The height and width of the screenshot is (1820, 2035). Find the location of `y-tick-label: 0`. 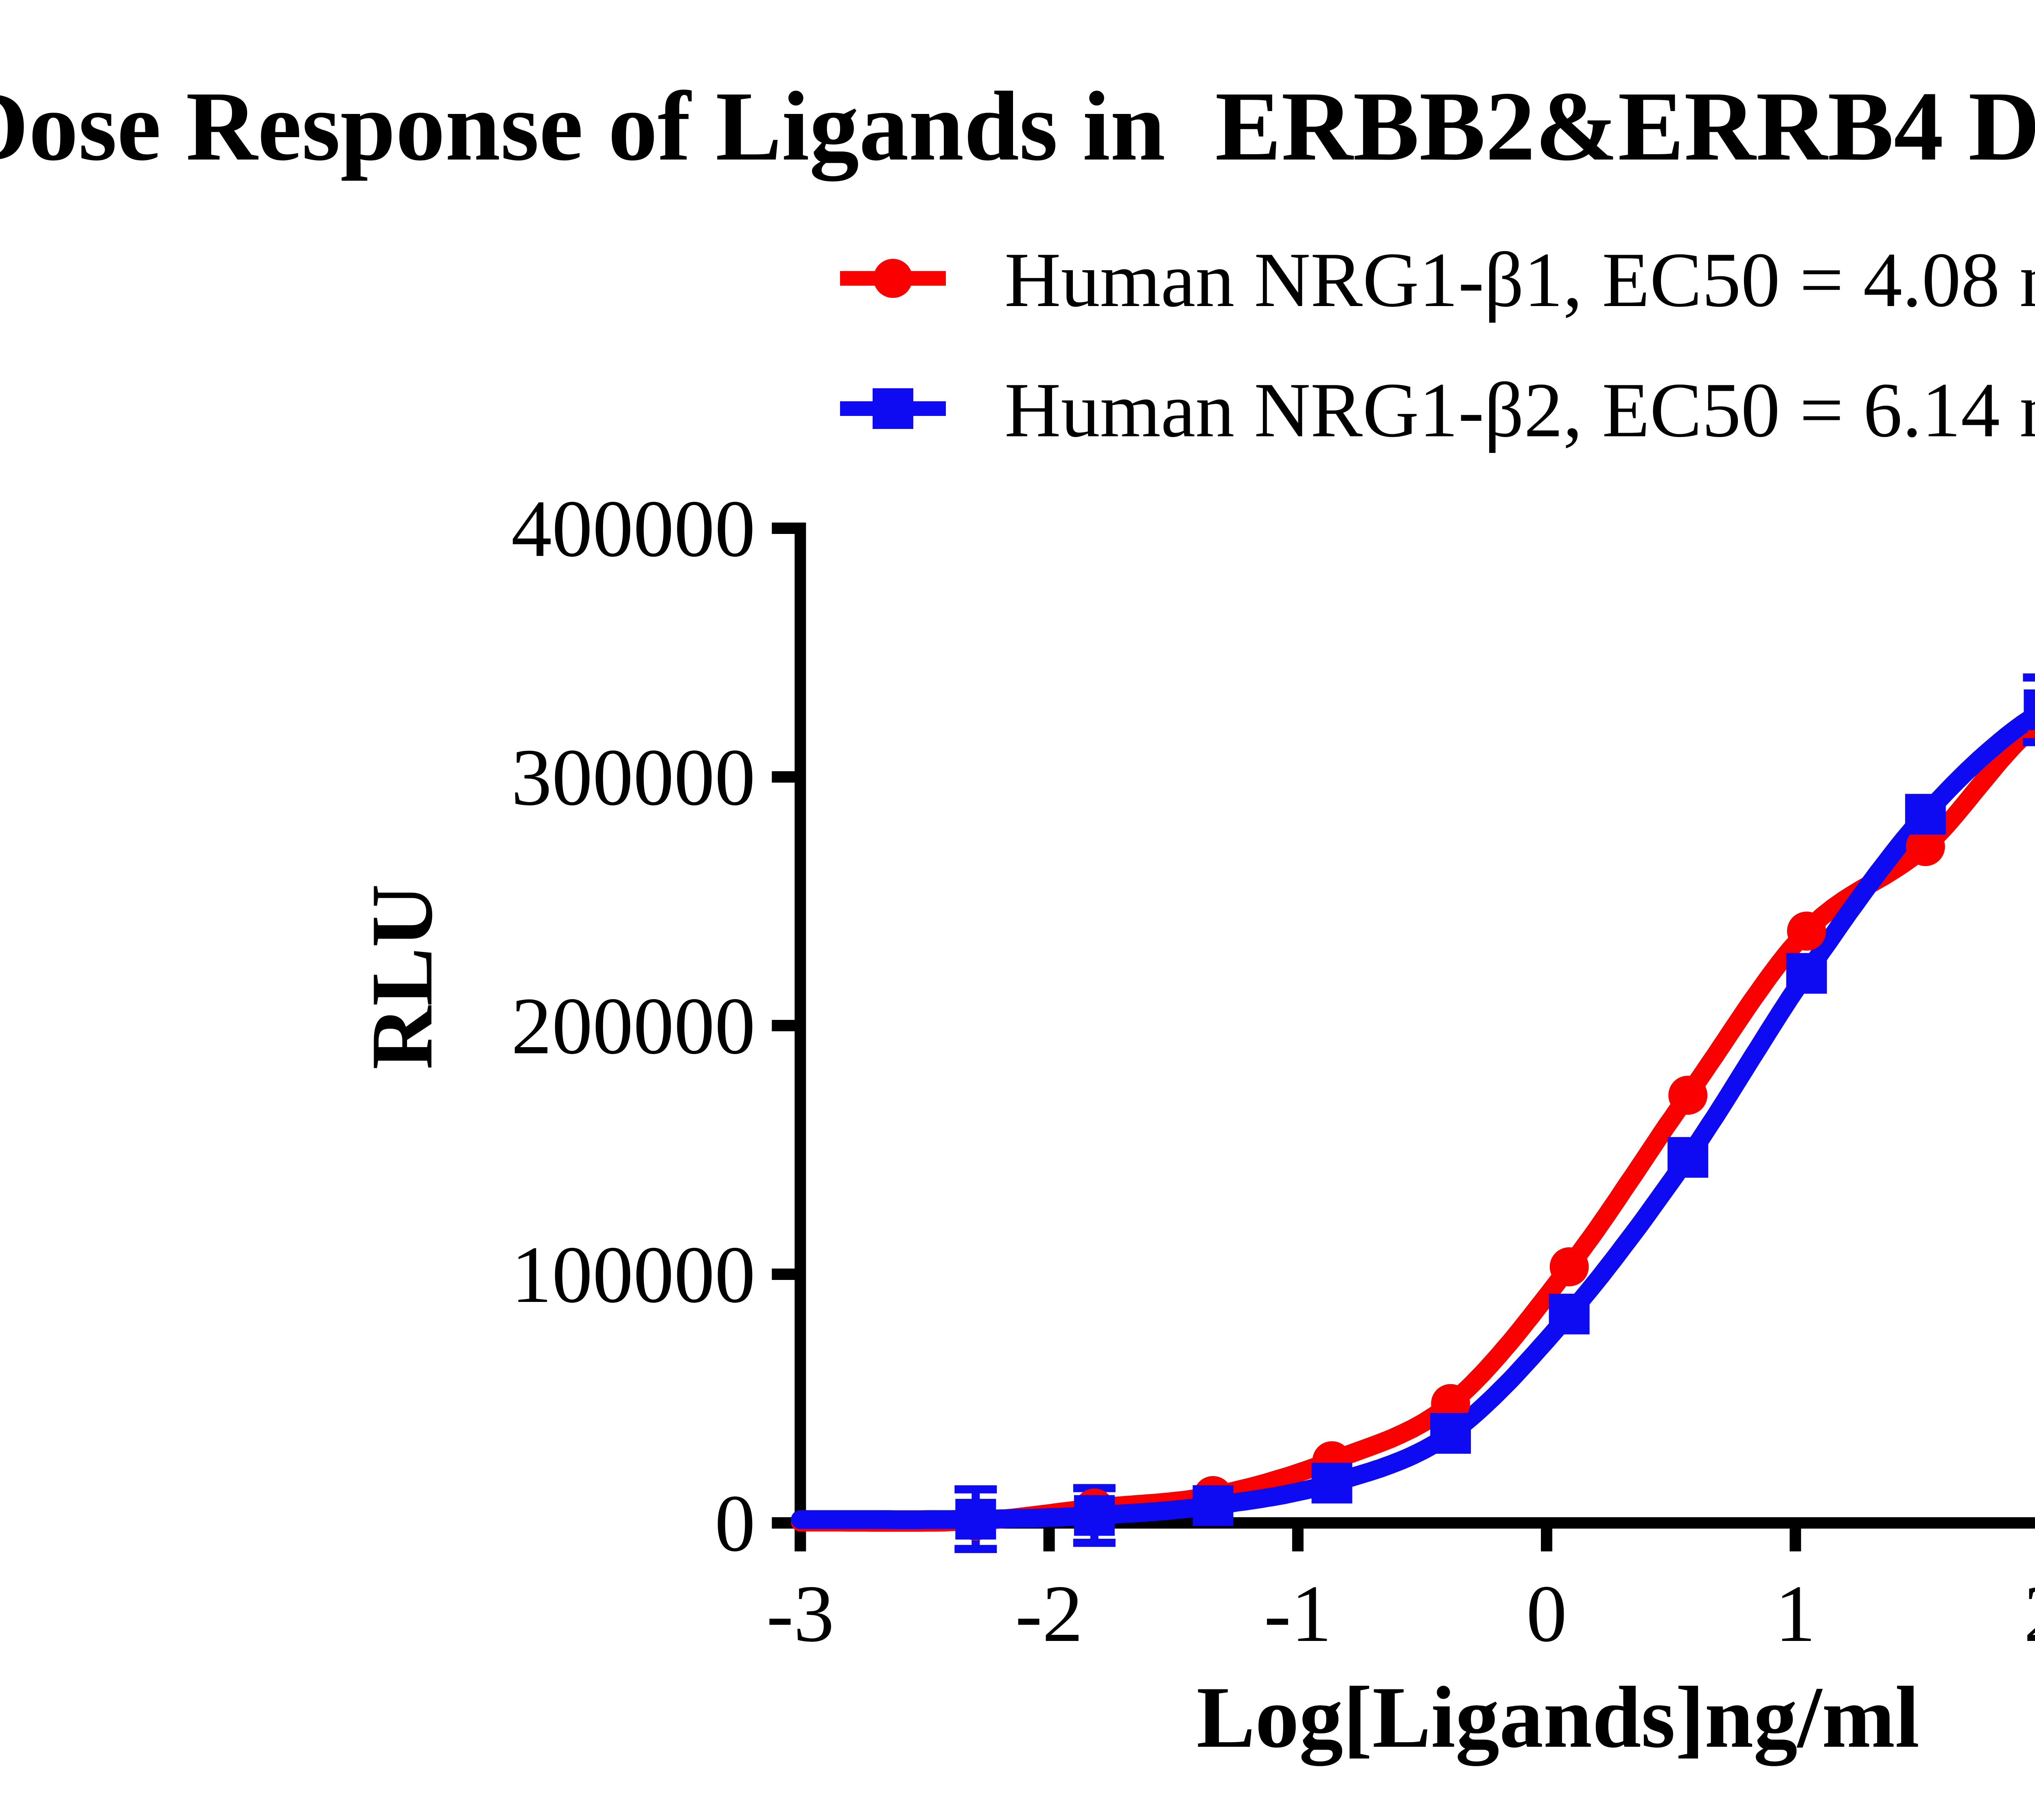

y-tick-label: 0 is located at coordinates (735, 1523).